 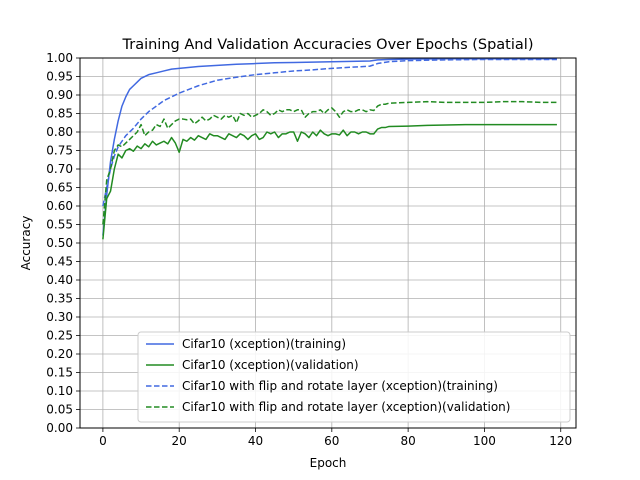 What do you see at coordinates (59, 188) in the screenshot?
I see `y-tick-label: 0.65` at bounding box center [59, 188].